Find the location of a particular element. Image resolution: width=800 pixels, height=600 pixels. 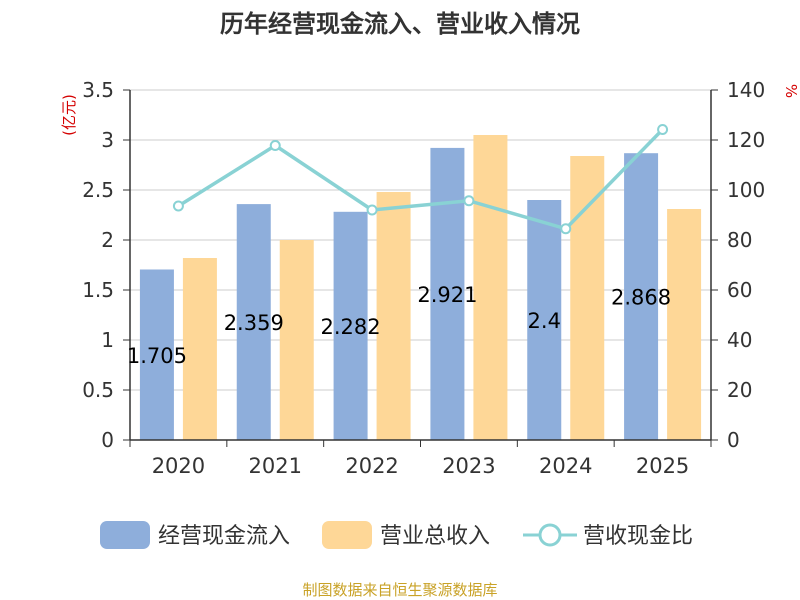

data-label-2020: 1.705 is located at coordinates (157, 356).